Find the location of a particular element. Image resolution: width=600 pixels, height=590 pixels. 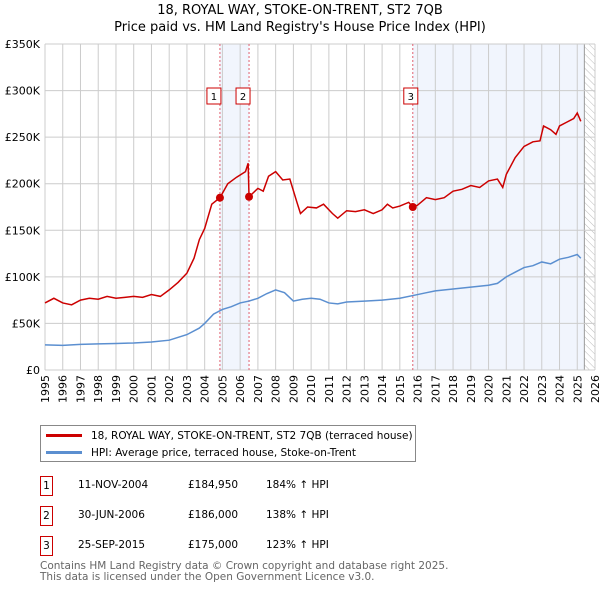

chart-title: 18, ROYAL WAY, STOKE-ON-TRENT, ST2 7QB is located at coordinates (300, 10).